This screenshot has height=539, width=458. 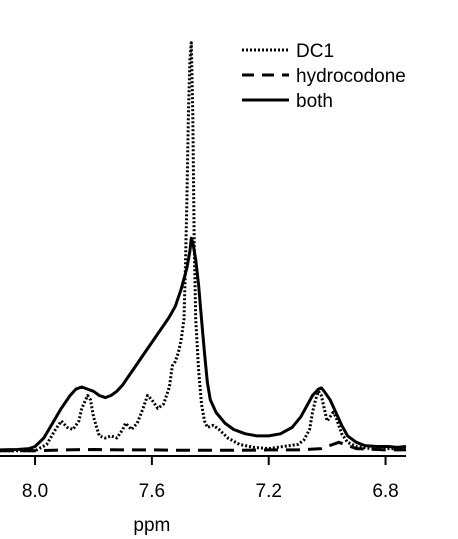 I want to click on x-tick-label: 8.0, so click(x=35, y=491).